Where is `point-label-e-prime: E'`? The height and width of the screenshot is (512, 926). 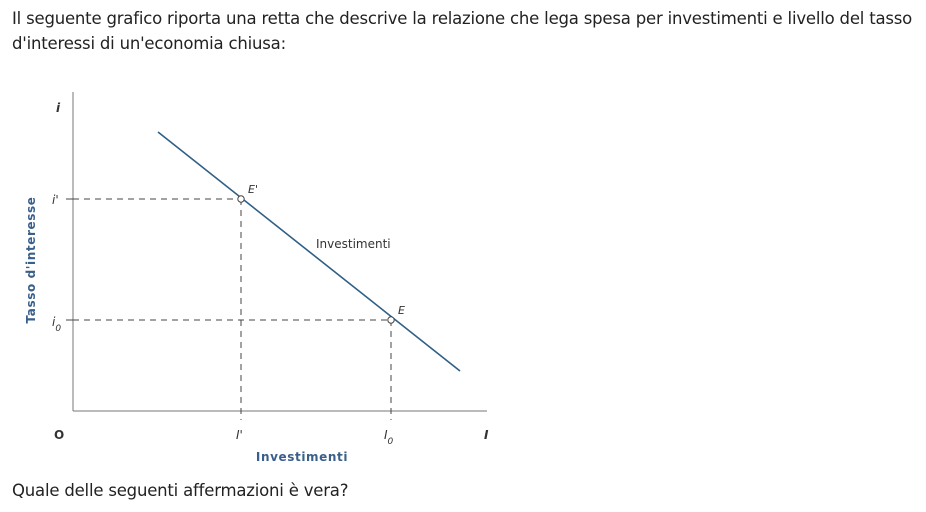 point-label-e-prime: E' is located at coordinates (253, 189).